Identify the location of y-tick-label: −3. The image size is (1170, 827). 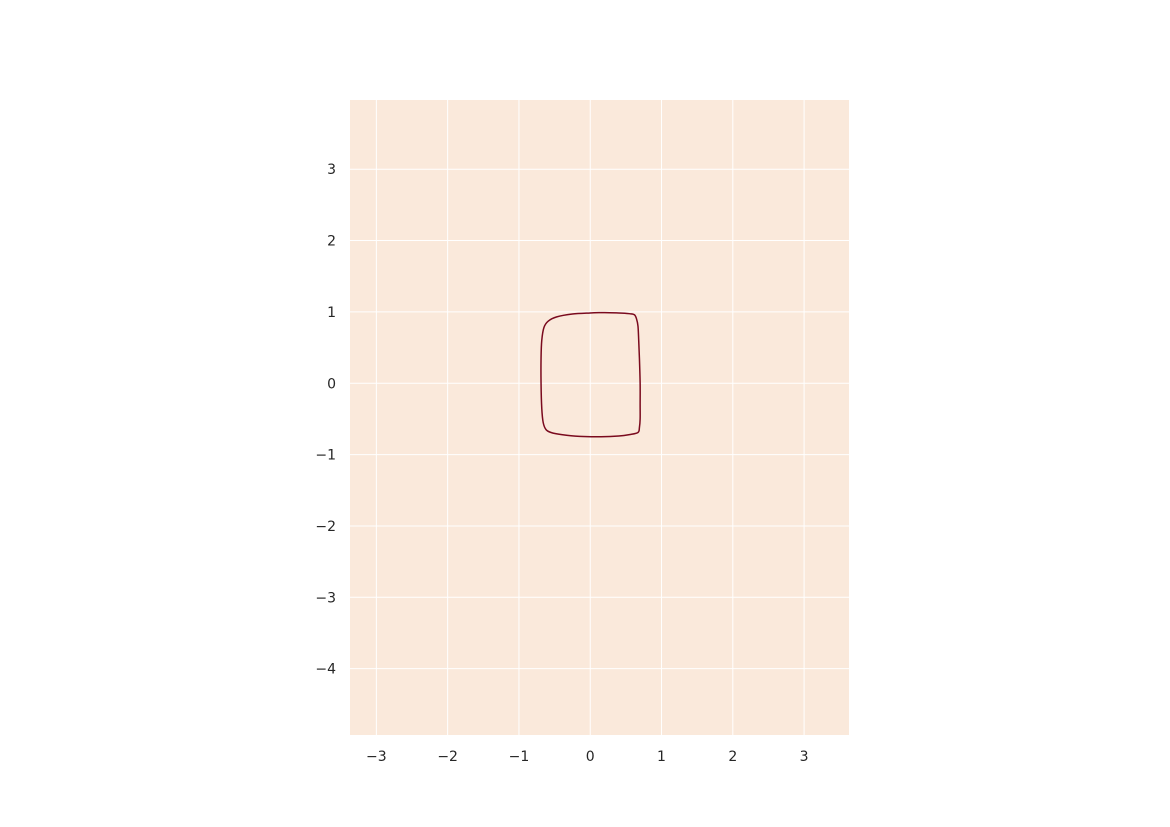
(325, 598).